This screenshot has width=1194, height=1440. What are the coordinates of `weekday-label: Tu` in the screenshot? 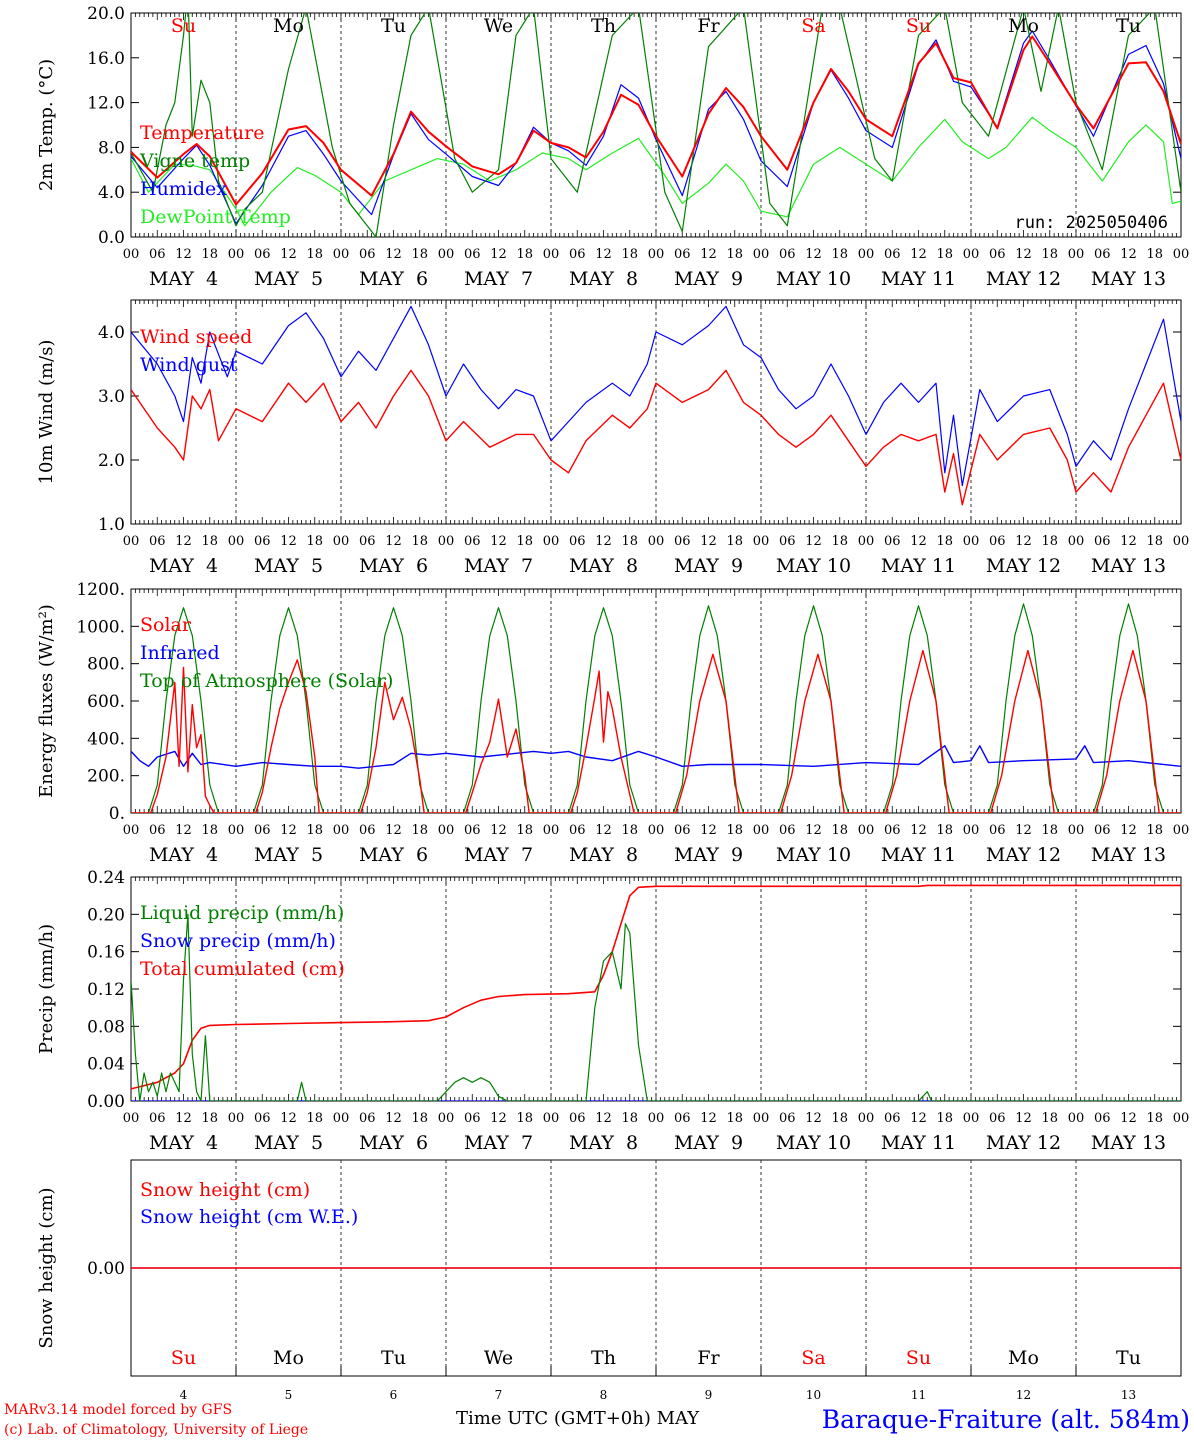 It's located at (1128, 1358).